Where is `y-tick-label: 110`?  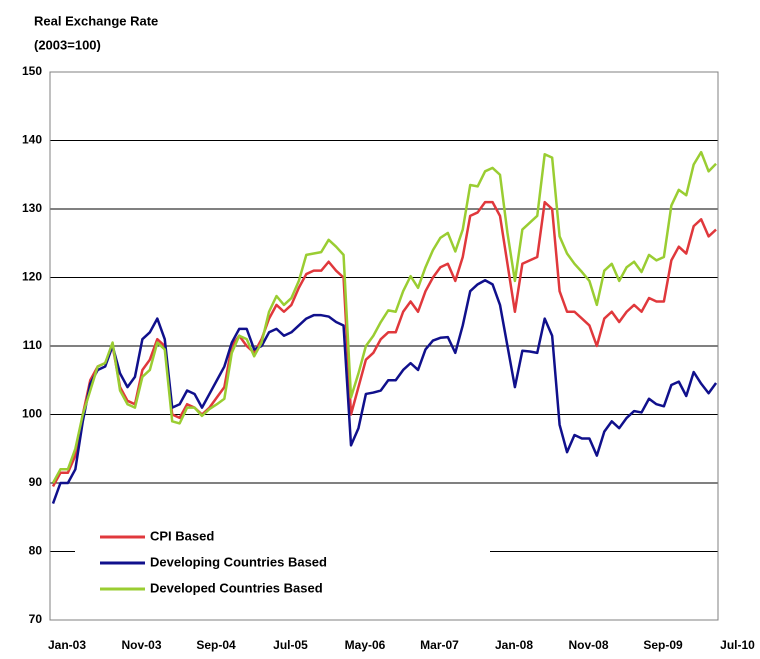
y-tick-label: 110 is located at coordinates (33, 345).